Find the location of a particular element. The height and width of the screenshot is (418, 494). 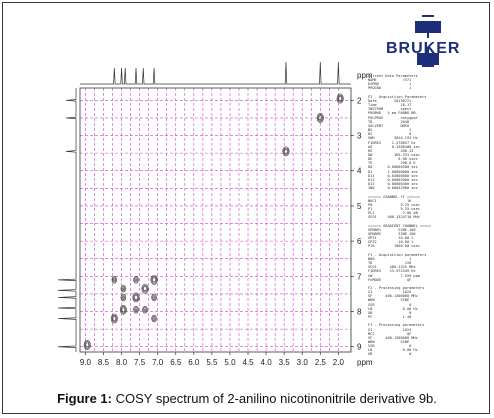

parameter-line: DW 165.333 usec is located at coordinates (394, 154).